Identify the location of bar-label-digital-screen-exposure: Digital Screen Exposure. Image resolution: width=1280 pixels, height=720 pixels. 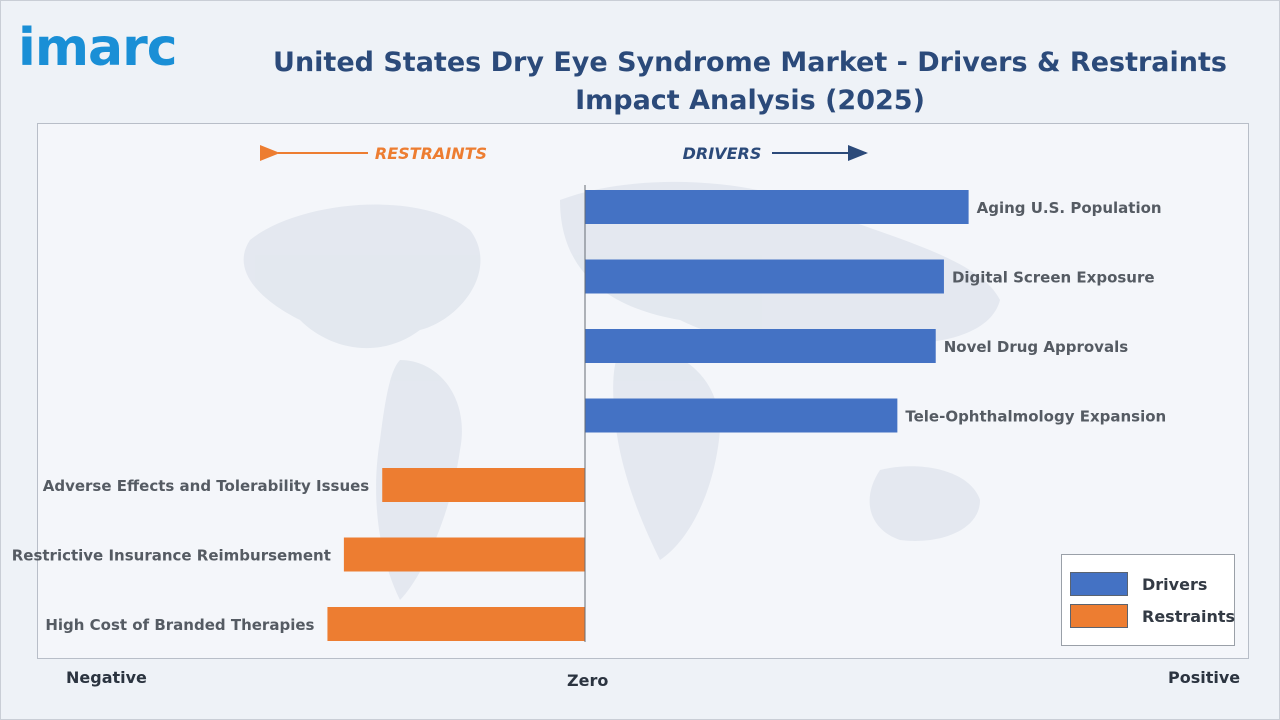
(1053, 278).